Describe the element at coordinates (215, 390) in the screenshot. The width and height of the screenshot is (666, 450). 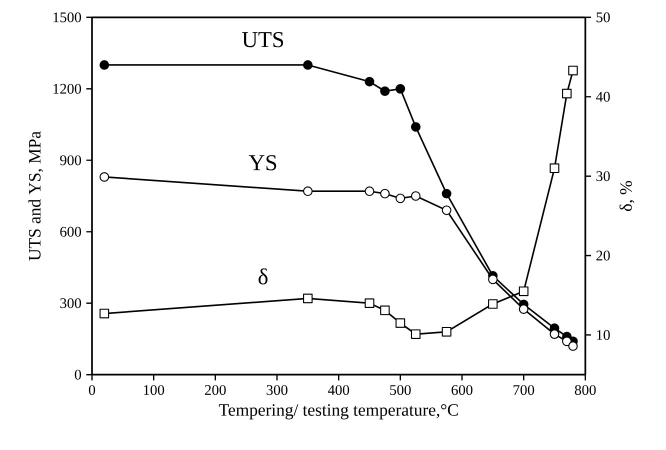
I see `x-tick-label: 200` at that location.